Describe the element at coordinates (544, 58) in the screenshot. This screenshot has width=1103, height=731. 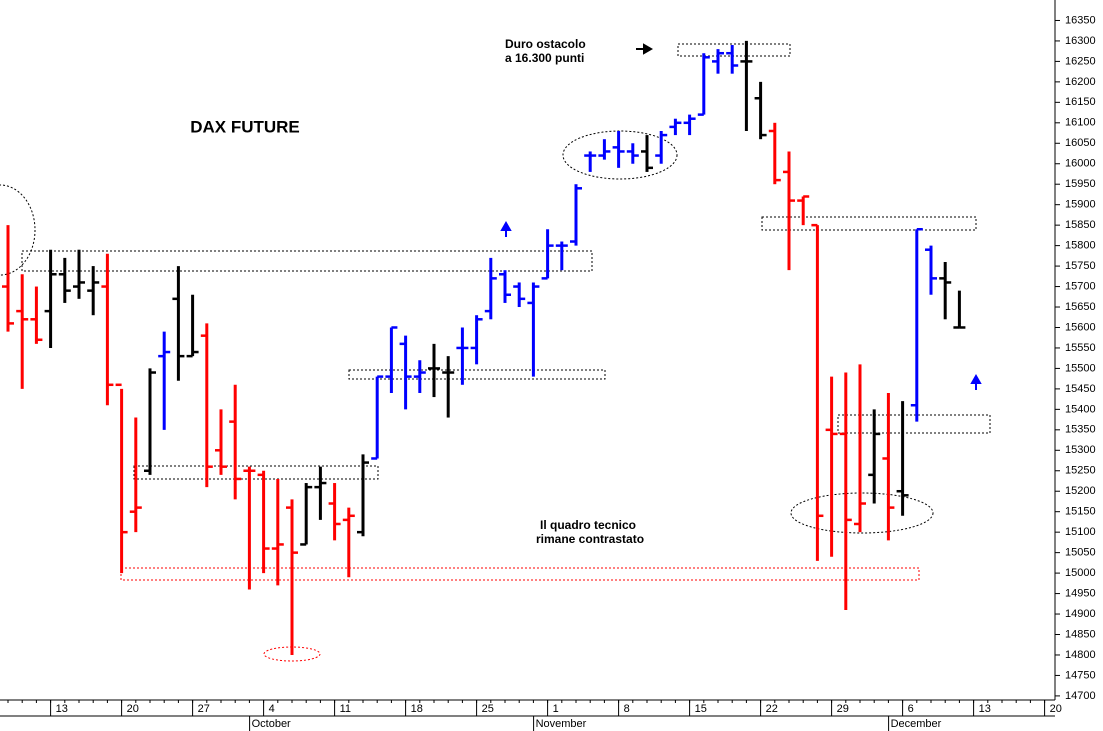
I see `annotation: a 16.300 punti` at that location.